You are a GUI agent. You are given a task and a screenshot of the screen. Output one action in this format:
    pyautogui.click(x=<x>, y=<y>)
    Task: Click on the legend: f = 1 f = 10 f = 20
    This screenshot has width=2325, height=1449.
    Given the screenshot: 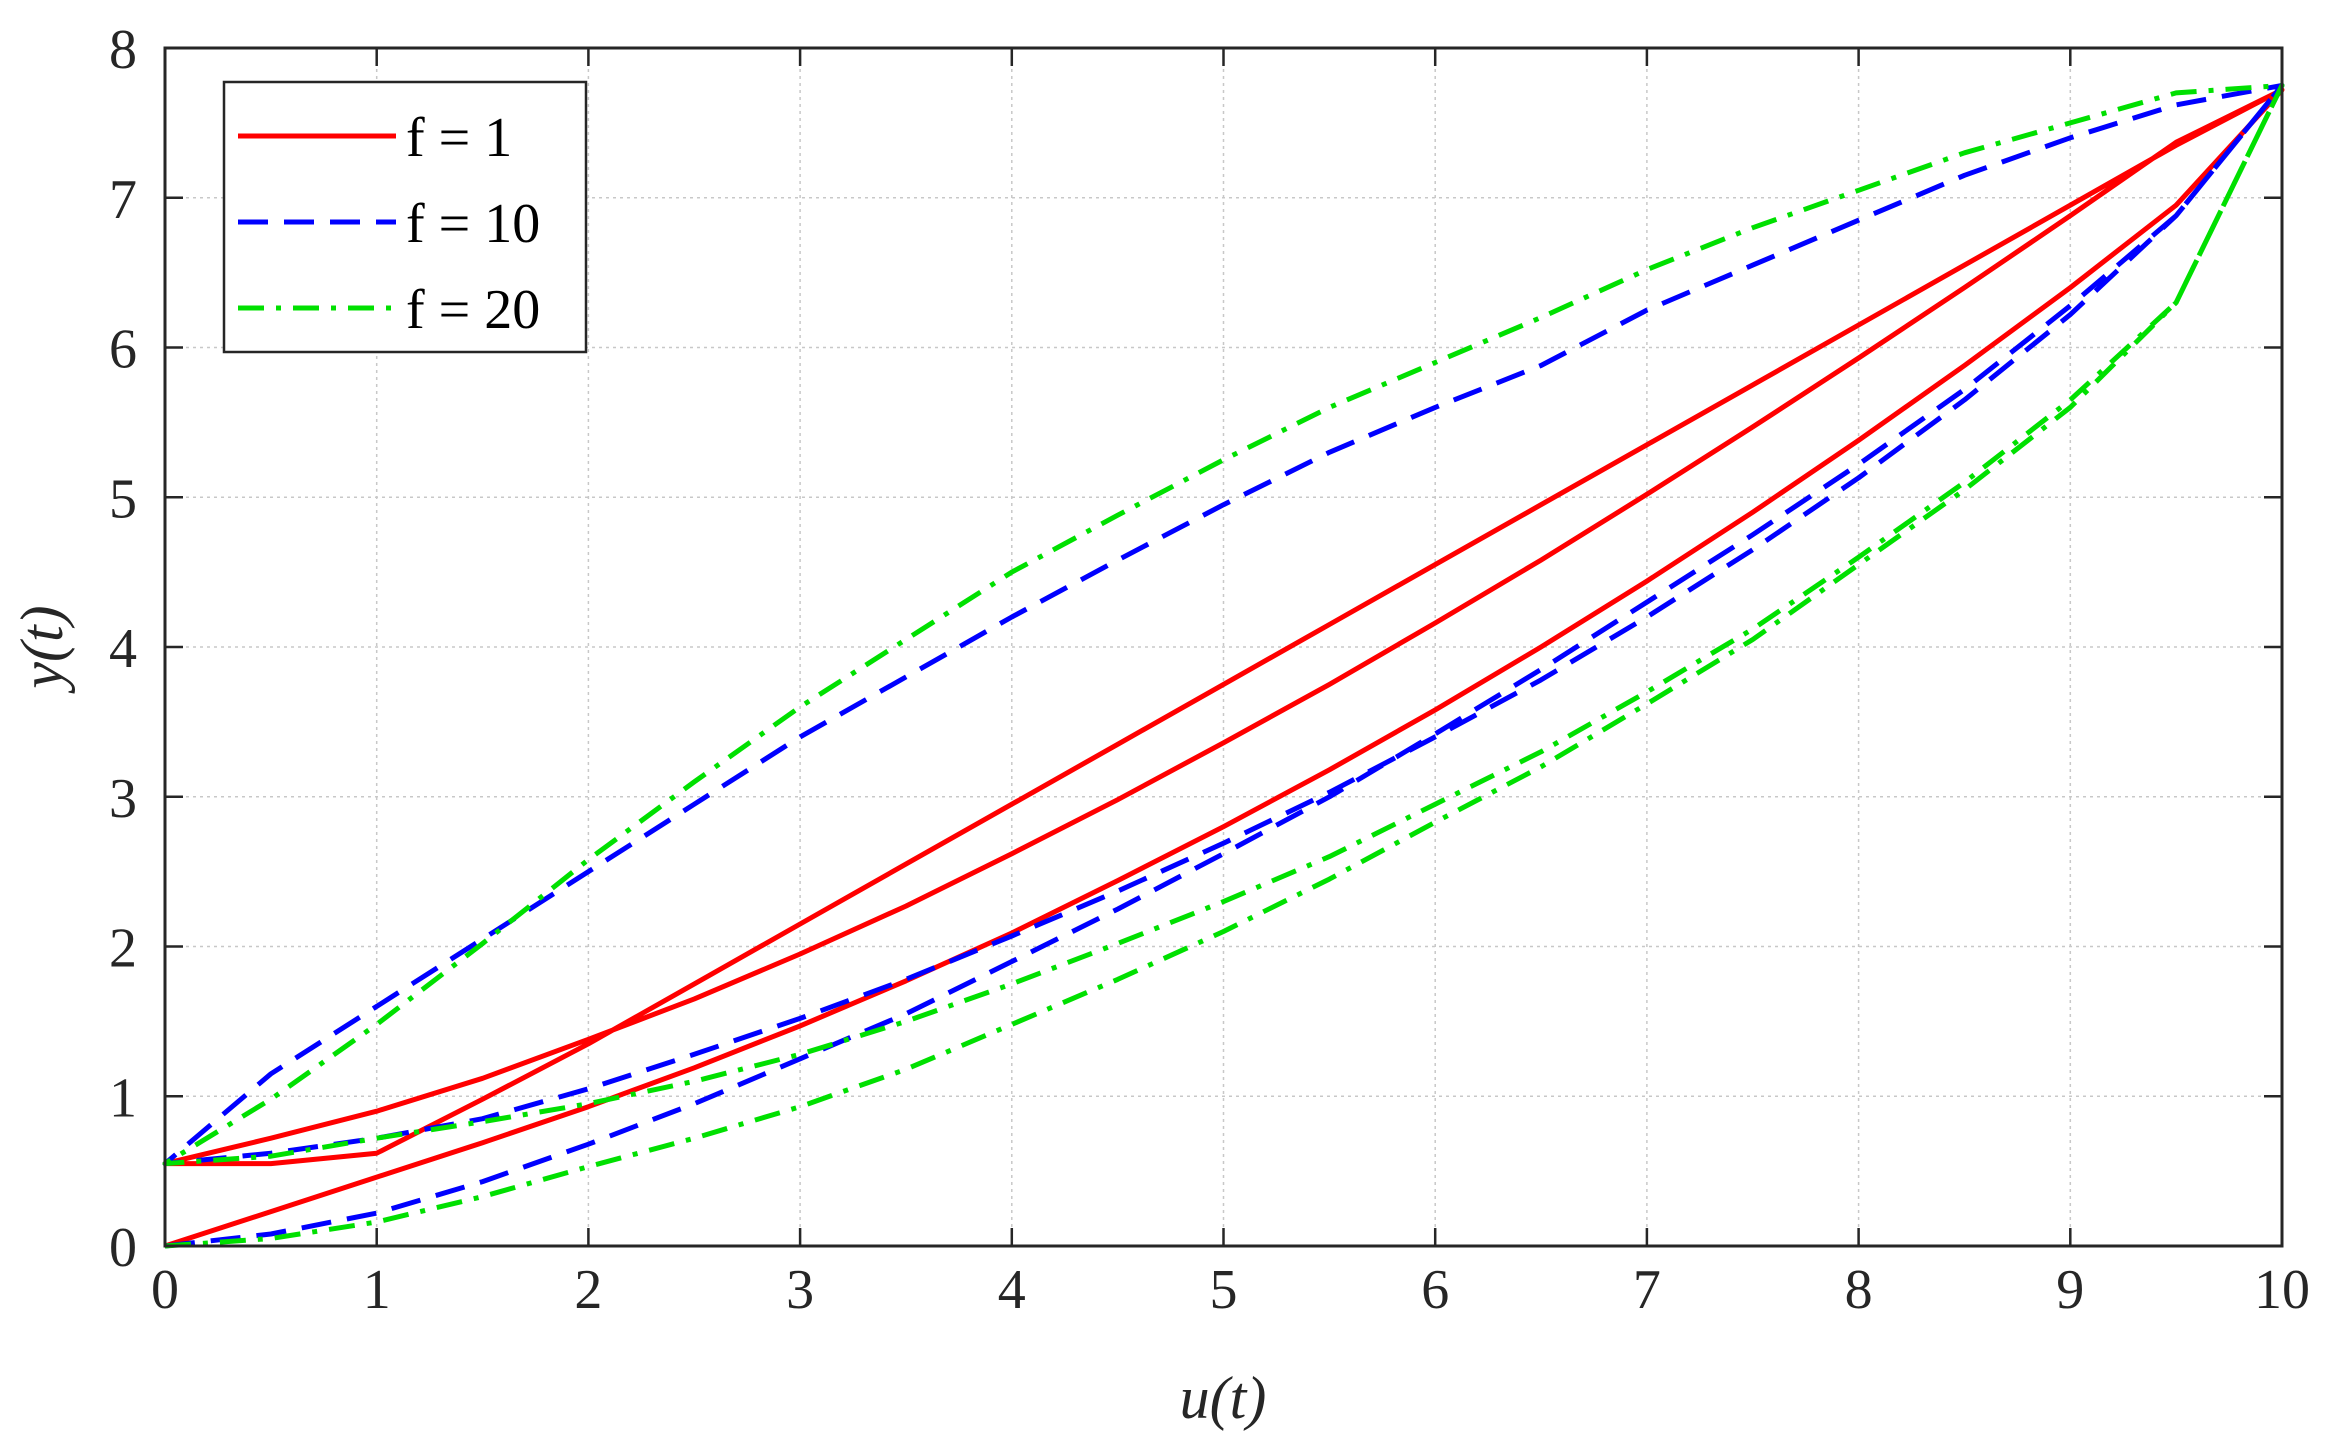 What is the action you would take?
    pyautogui.click(x=405, y=217)
    